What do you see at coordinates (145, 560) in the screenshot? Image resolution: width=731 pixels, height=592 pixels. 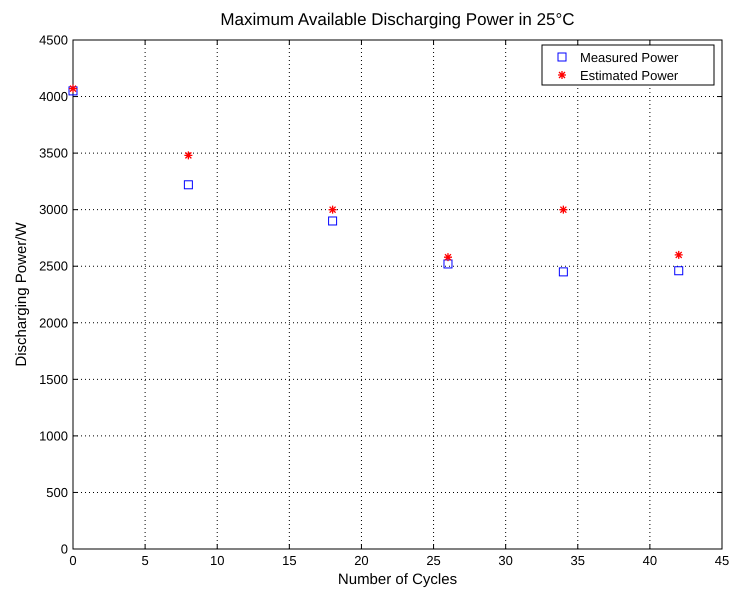 I see `x-tick-label: 5` at bounding box center [145, 560].